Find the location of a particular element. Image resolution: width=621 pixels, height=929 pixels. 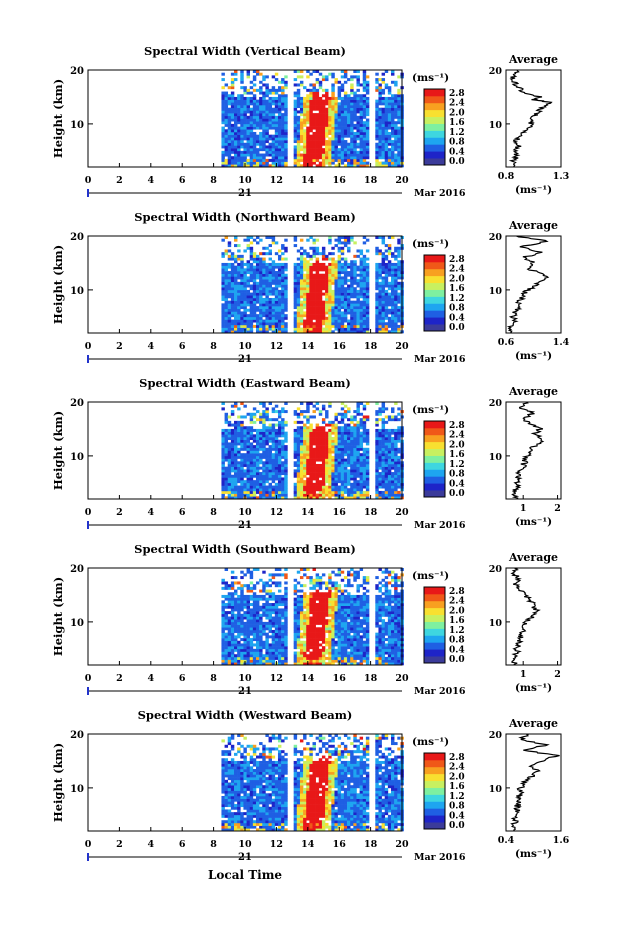

x-tick-label: 8 is located at coordinates (213, 180).